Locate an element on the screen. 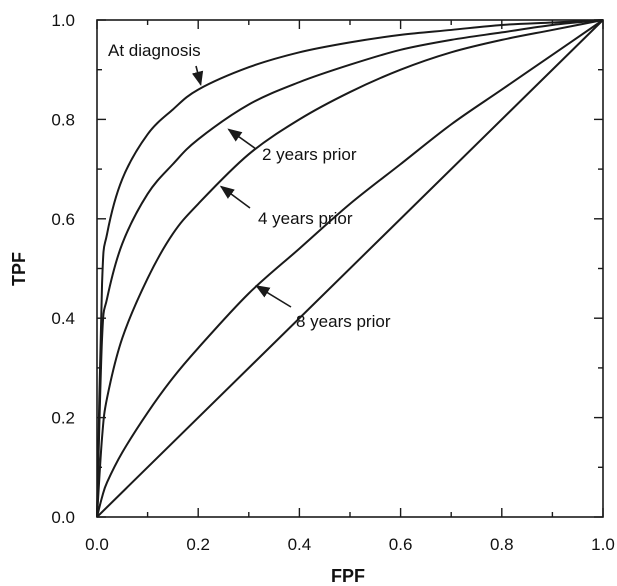 The width and height of the screenshot is (617, 586). x-tick-label: 0.6 is located at coordinates (401, 544).